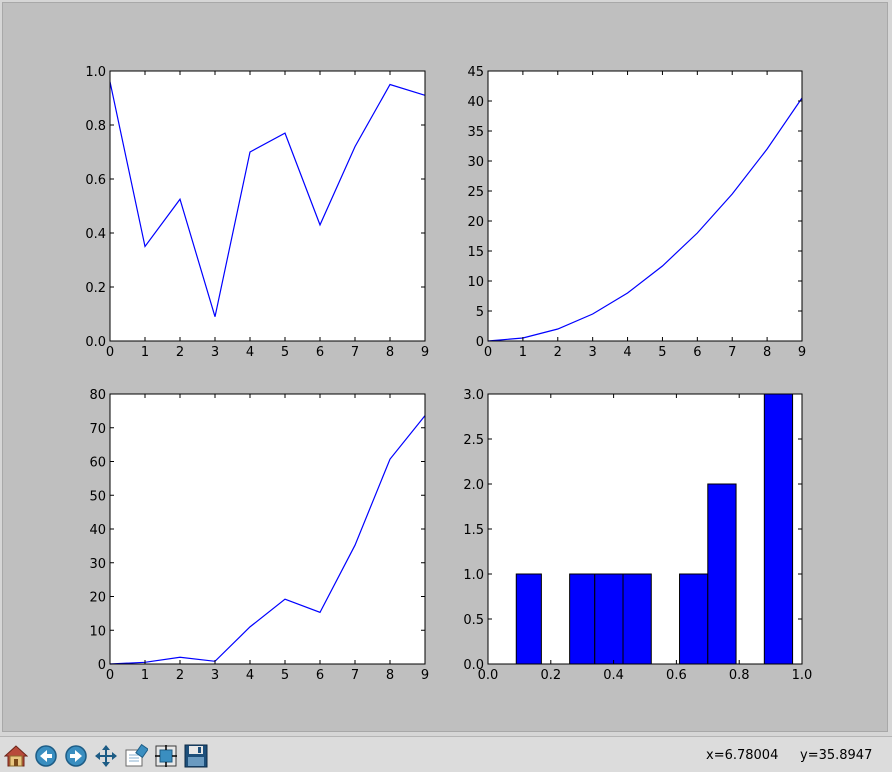  Describe the element at coordinates (97, 395) in the screenshot. I see `y-tick-label: 80` at that location.